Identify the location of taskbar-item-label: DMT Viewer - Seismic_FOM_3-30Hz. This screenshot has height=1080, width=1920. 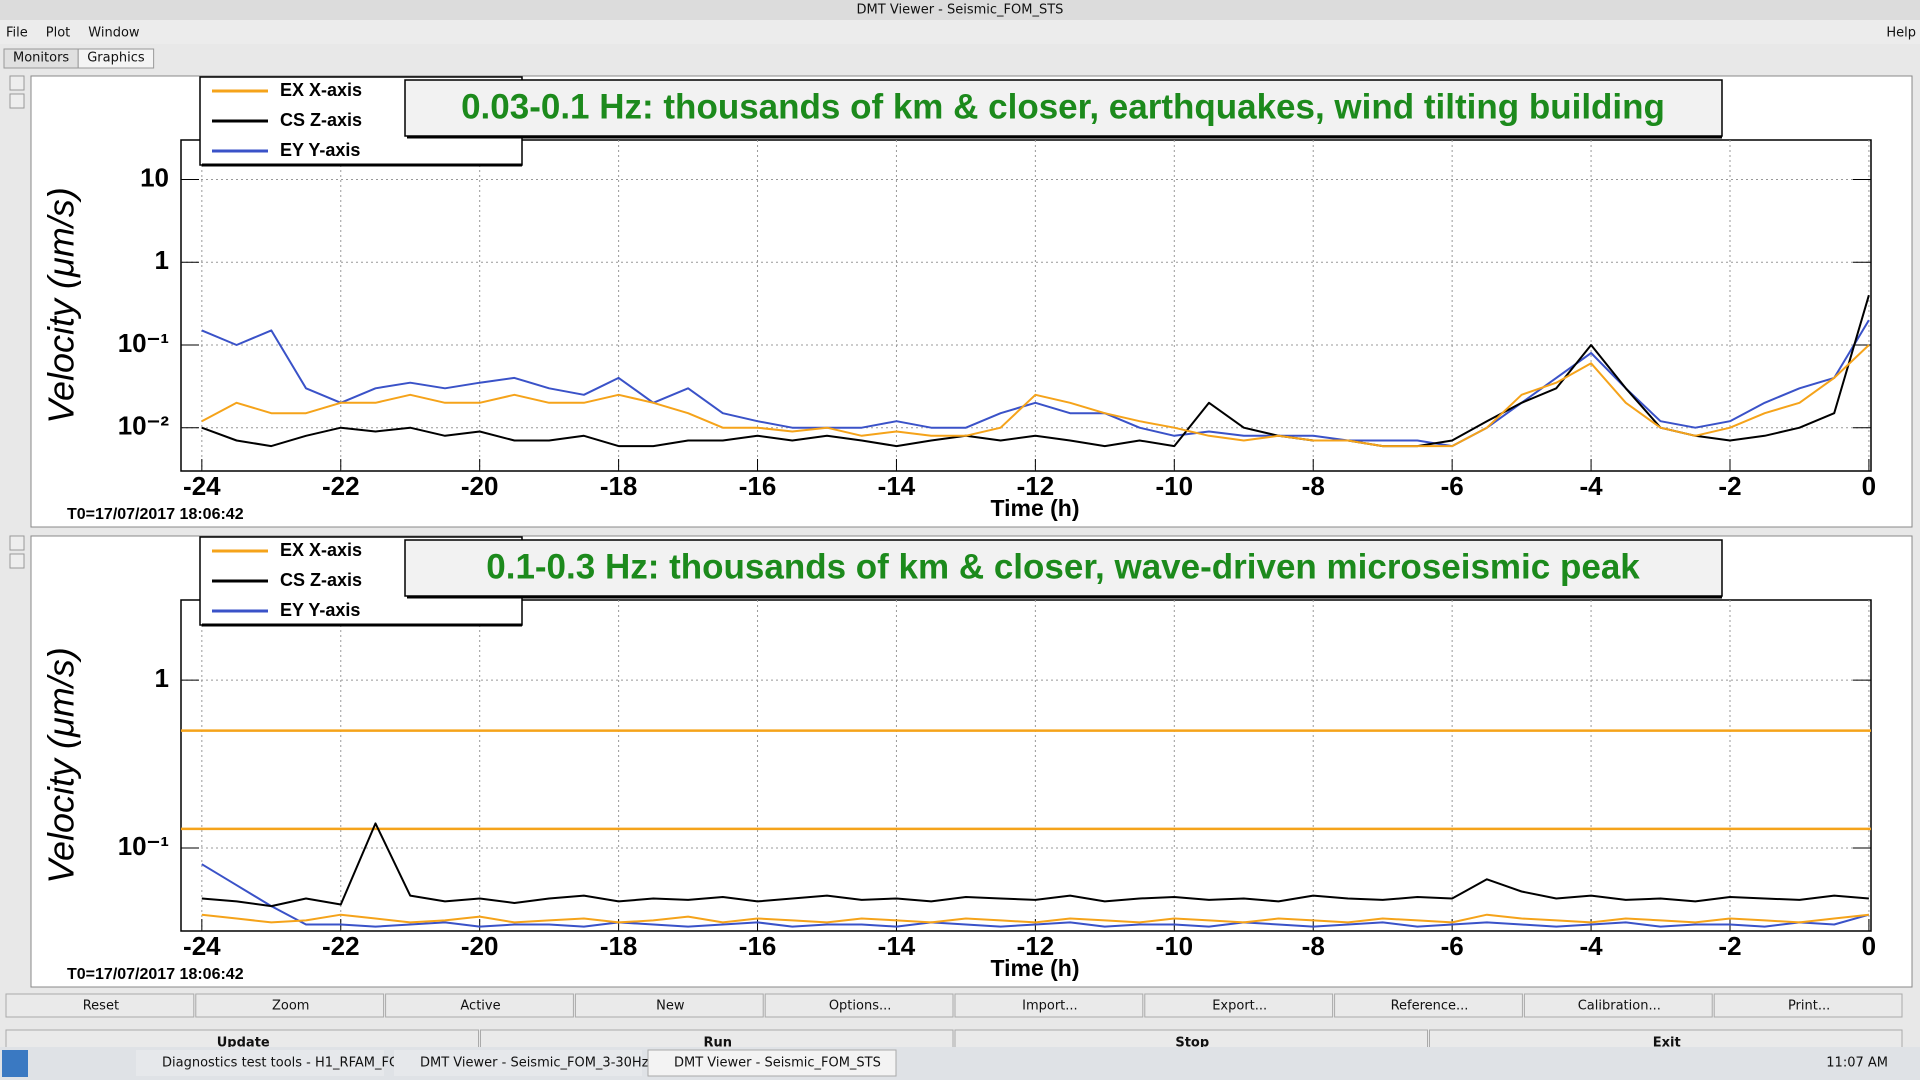
(534, 1063).